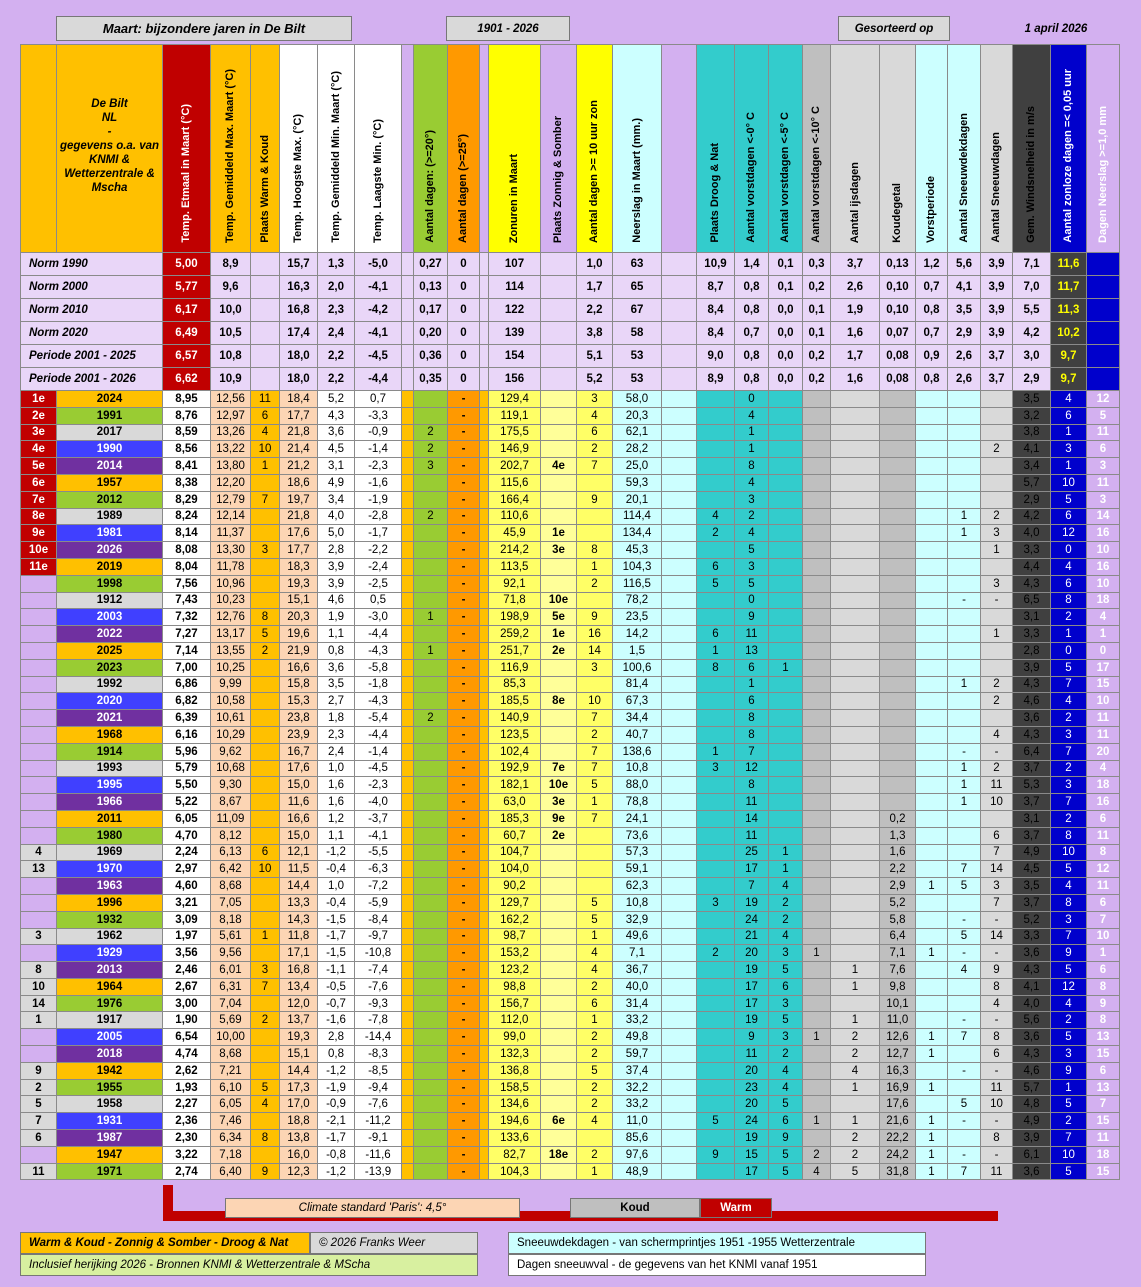 The height and width of the screenshot is (1287, 1141). I want to click on norm-cell: 5,00, so click(186, 264).